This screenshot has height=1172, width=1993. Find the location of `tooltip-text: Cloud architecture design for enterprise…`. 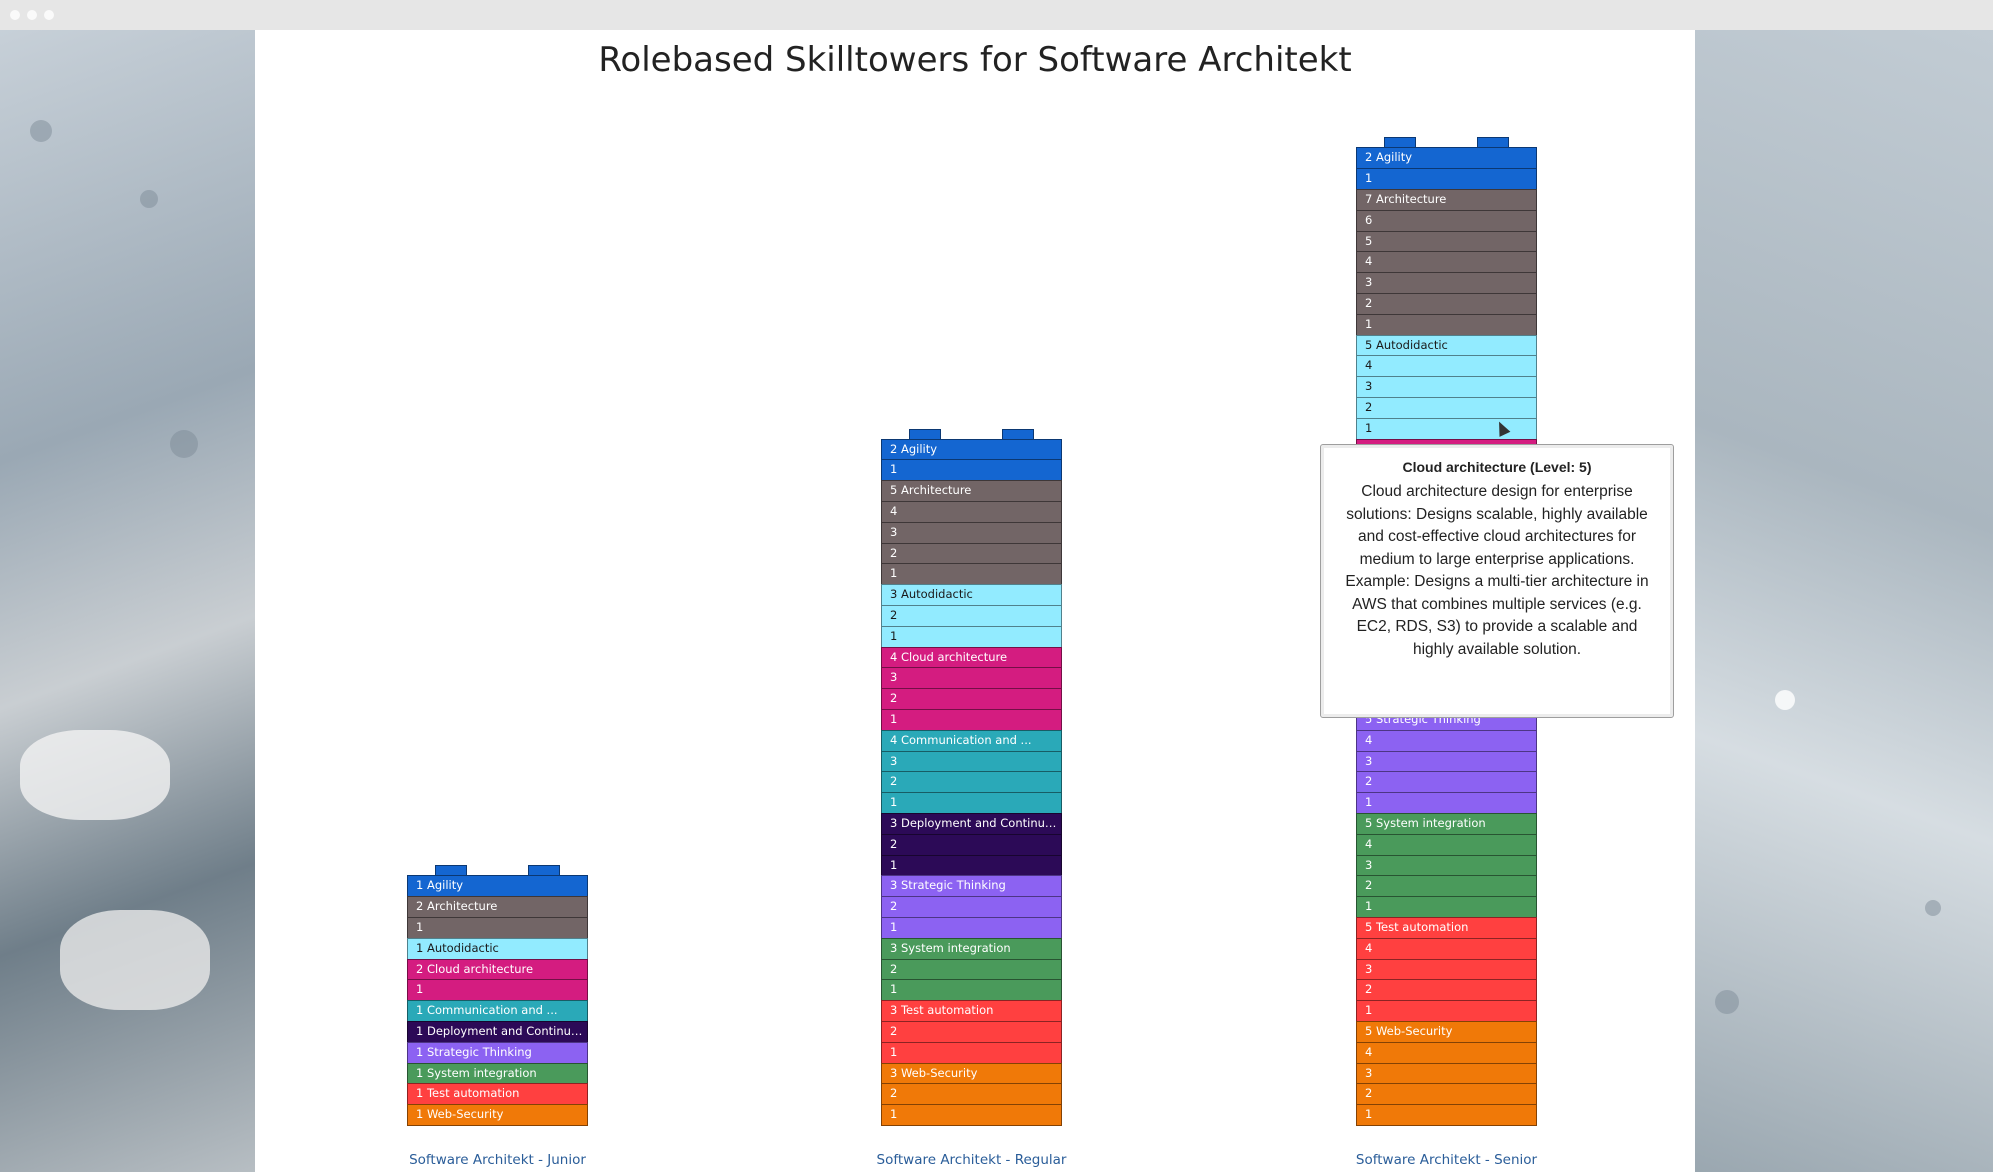

tooltip-text: Cloud architecture design for enterprise… is located at coordinates (1497, 570).